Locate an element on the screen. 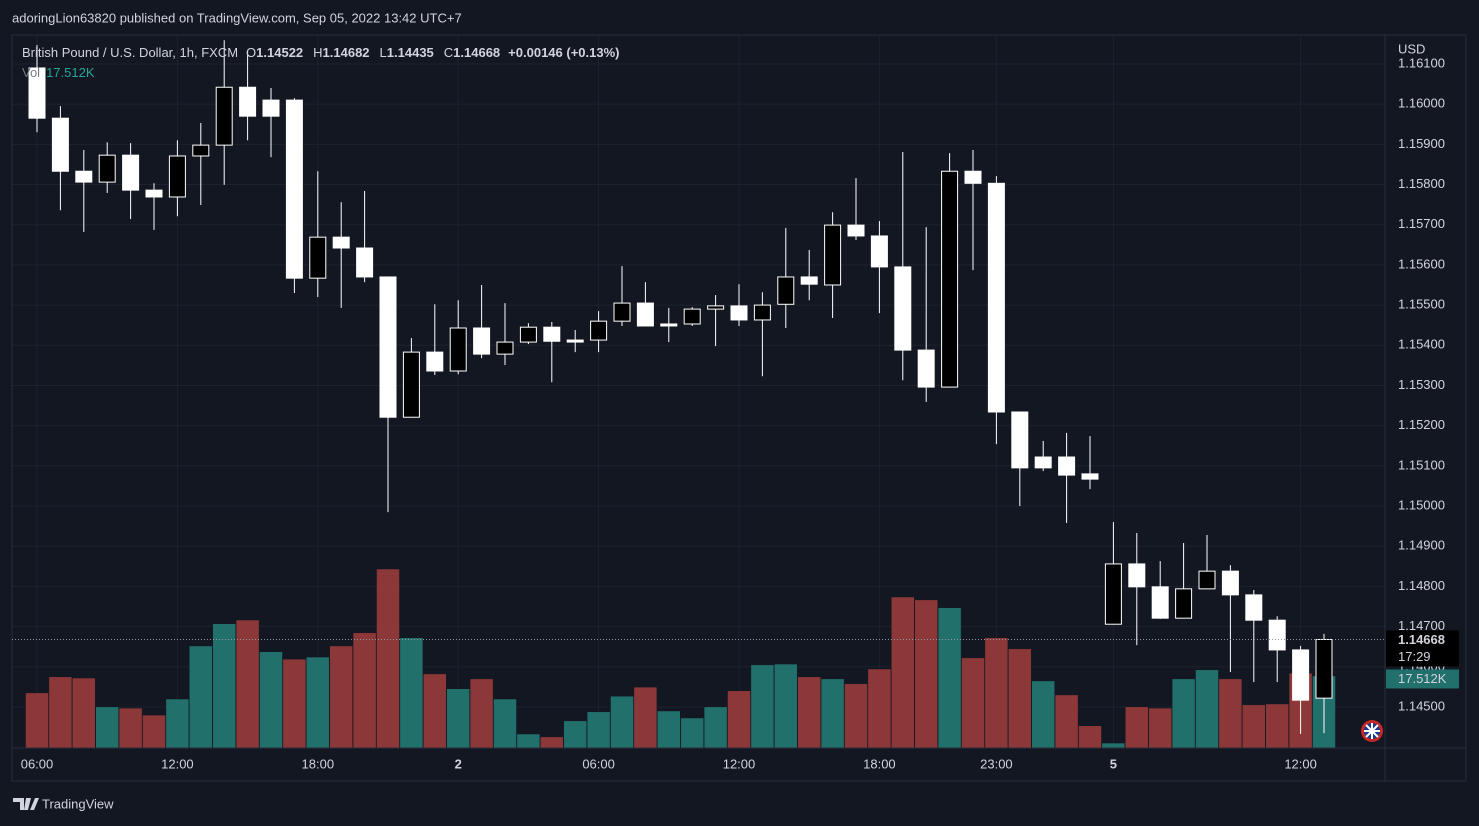  y-tick-label: 1.15800 is located at coordinates (1421, 183).